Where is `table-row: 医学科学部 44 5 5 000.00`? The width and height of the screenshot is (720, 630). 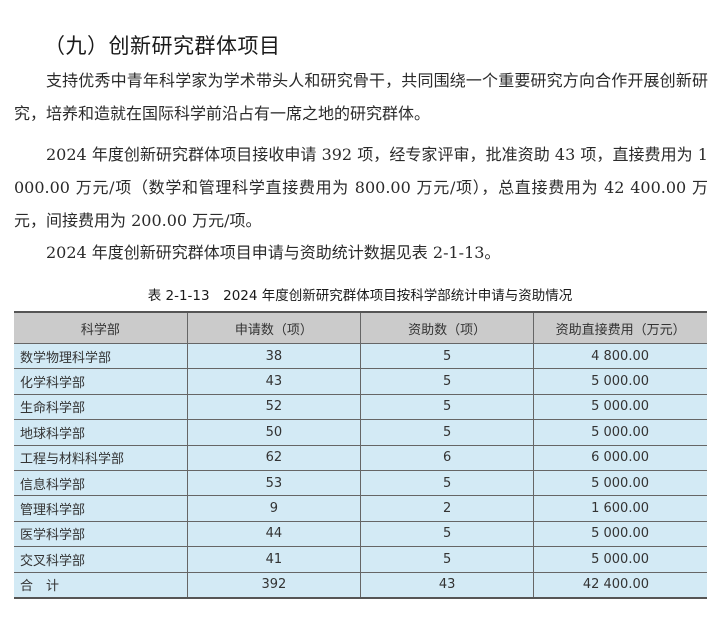 table-row: 医学科学部 44 5 5 000.00 is located at coordinates (360, 534).